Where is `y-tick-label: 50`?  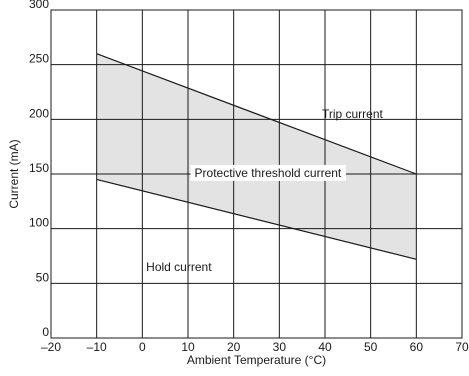
y-tick-label: 50 is located at coordinates (43, 277).